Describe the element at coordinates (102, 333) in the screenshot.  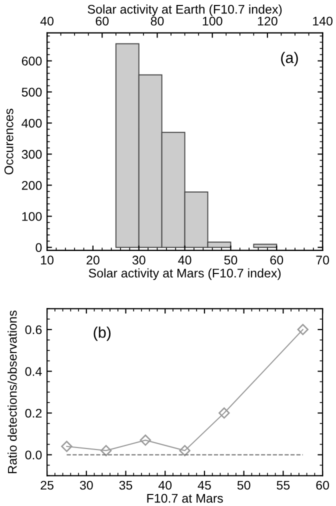
I see `annotation: (b)` at that location.